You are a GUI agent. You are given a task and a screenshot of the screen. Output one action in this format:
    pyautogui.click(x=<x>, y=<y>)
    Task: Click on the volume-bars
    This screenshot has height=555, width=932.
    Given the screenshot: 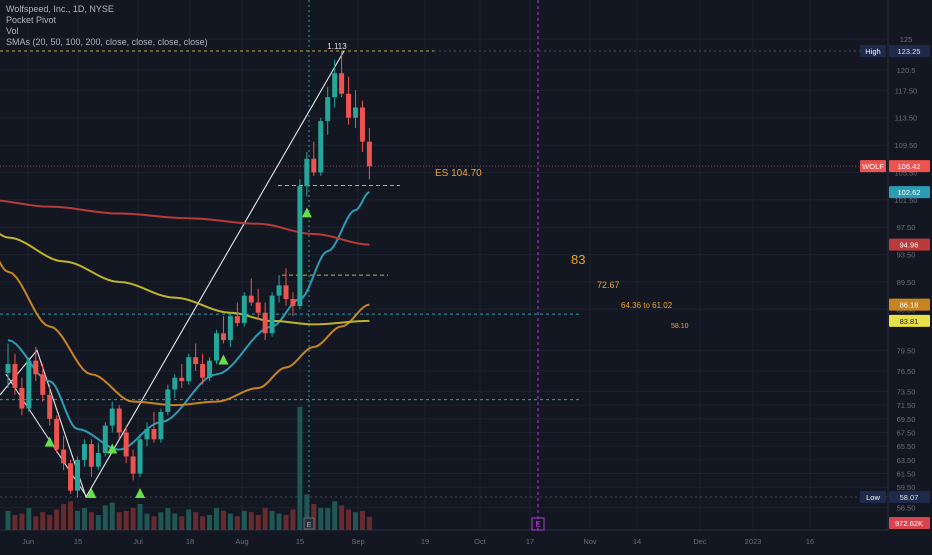 What is the action you would take?
    pyautogui.click(x=188, y=468)
    